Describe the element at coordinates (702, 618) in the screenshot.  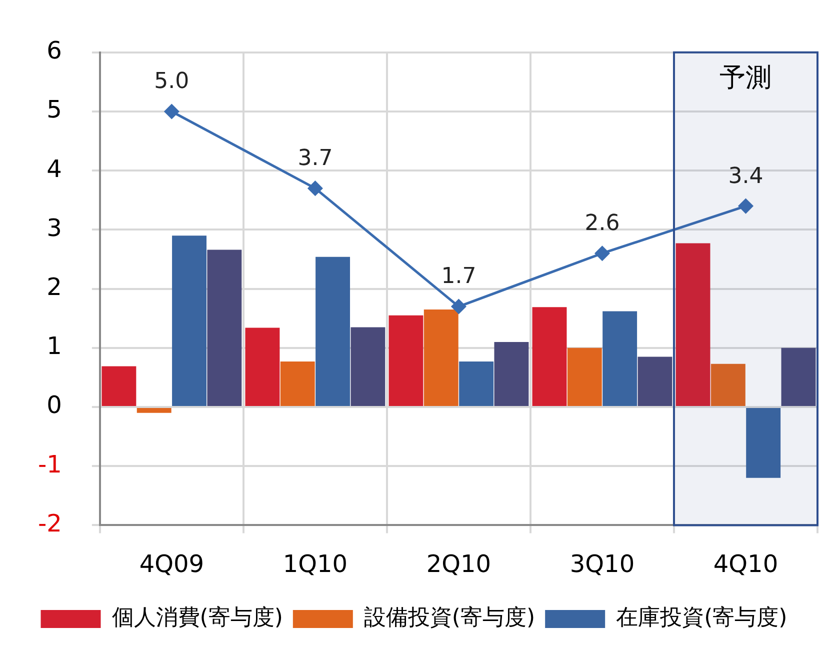
I see `legend-label: 在庫投資(寄与度)` at that location.